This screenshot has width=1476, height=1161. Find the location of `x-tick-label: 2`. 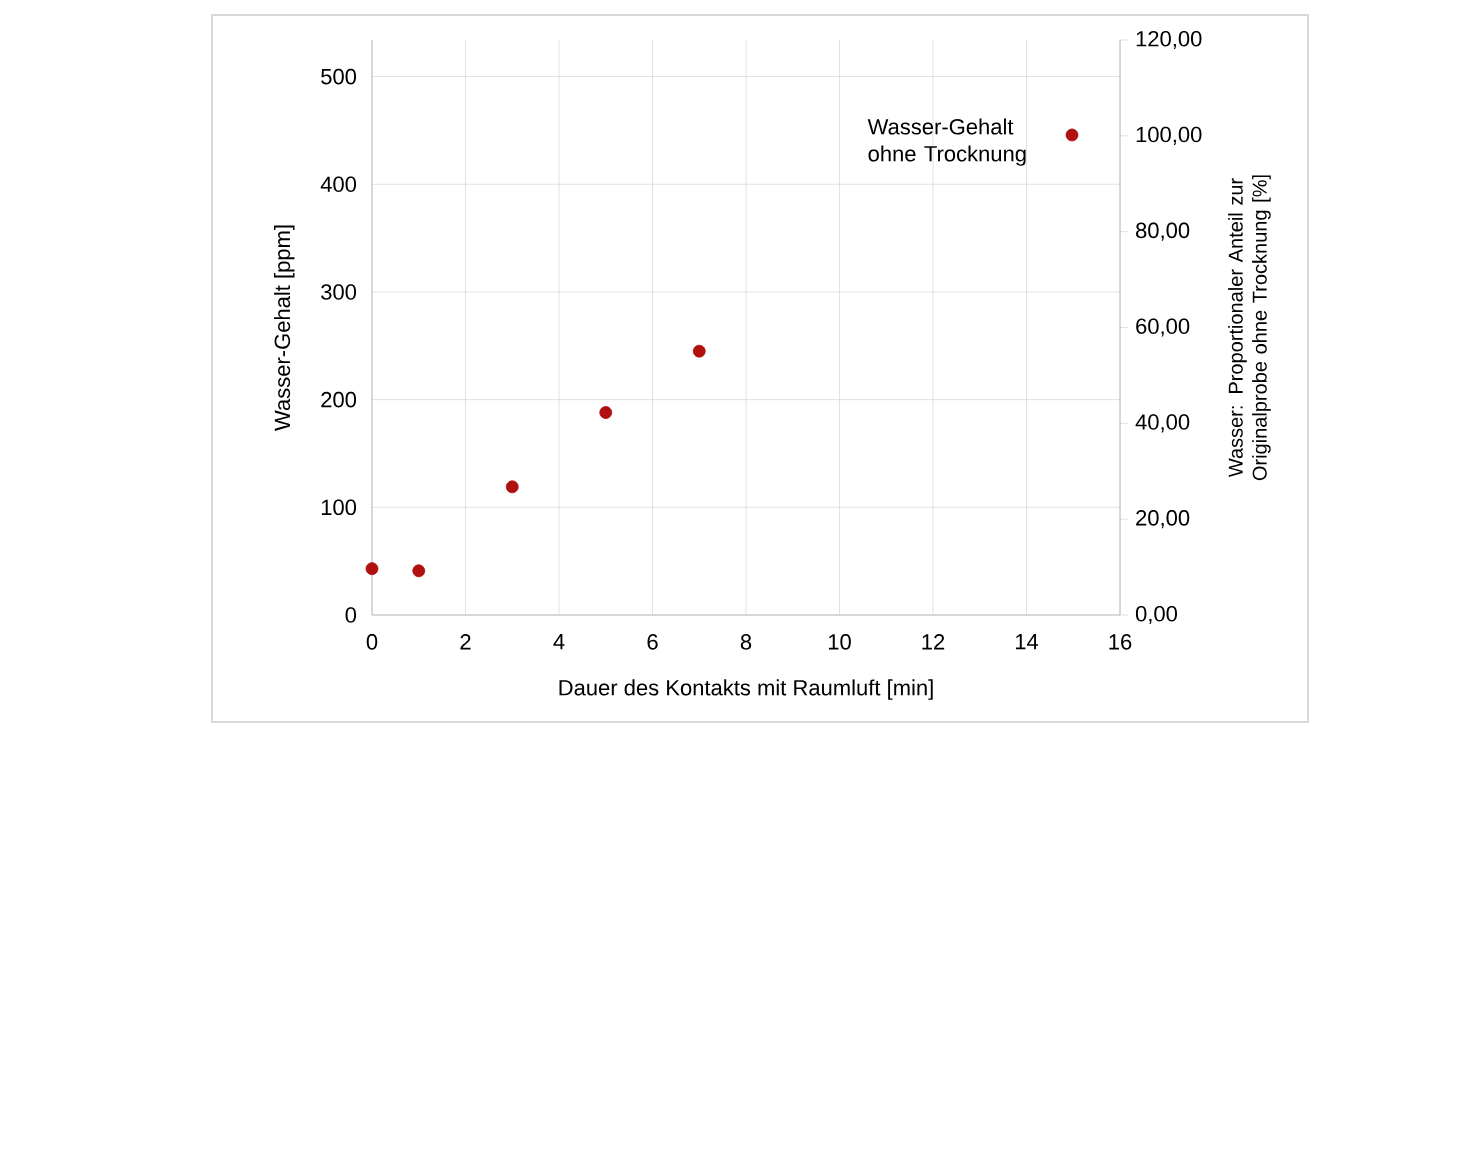

x-tick-label: 2 is located at coordinates (465, 642).